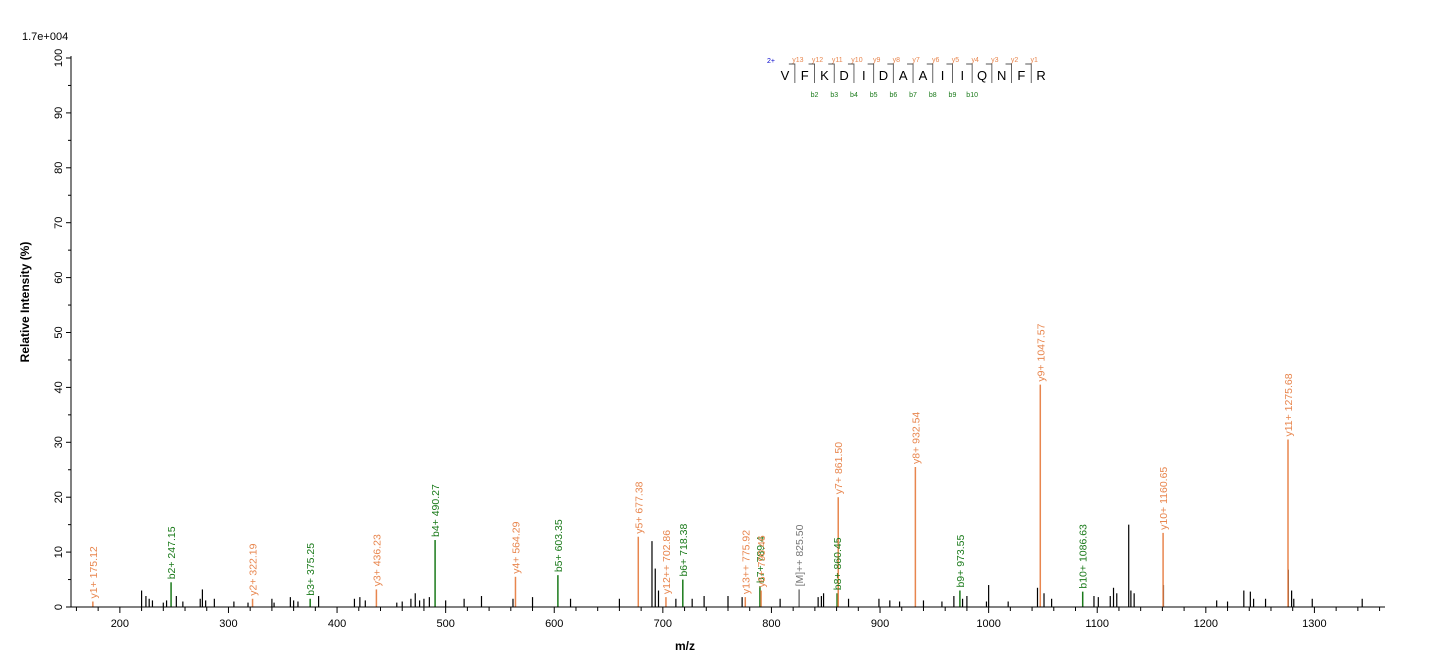  I want to click on x-tick-label: 400, so click(337, 624).